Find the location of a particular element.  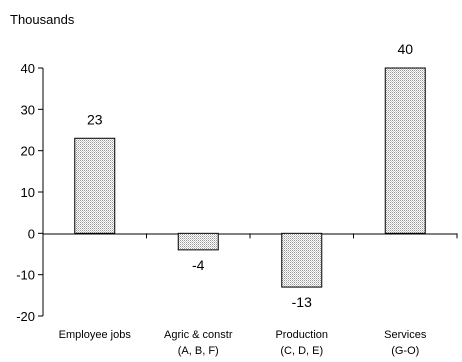

data-label: 40 is located at coordinates (405, 49).